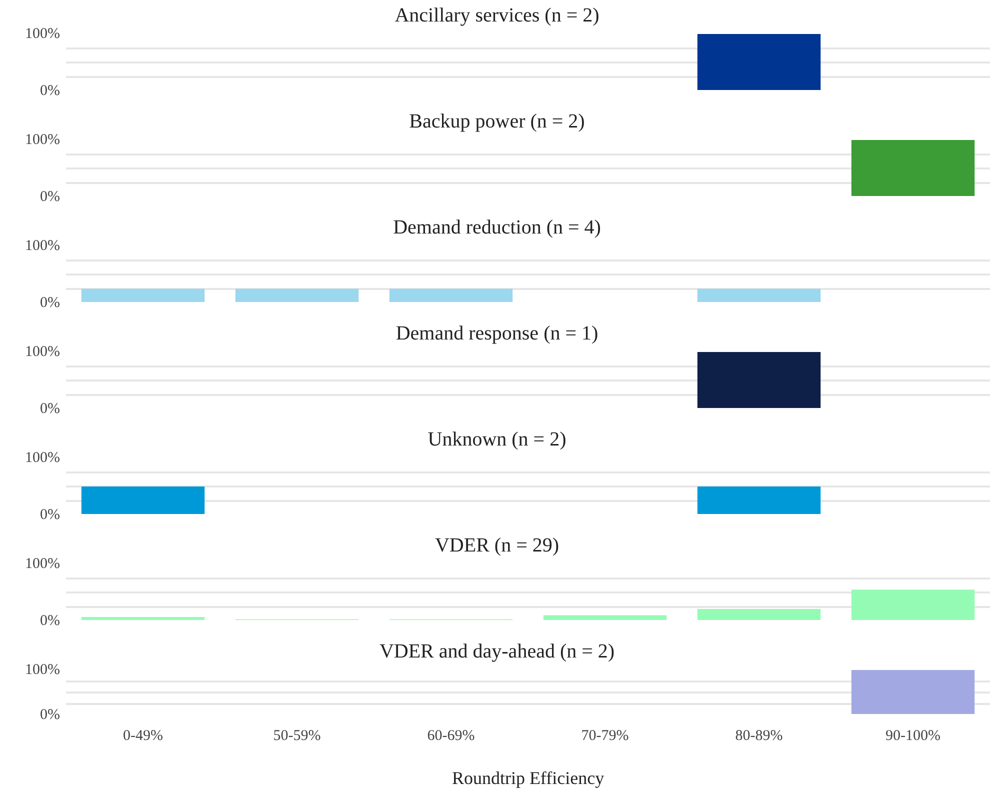 Image resolution: width=992 pixels, height=798 pixels. What do you see at coordinates (497, 439) in the screenshot?
I see `chart-title: Unknown (n = 2)` at bounding box center [497, 439].